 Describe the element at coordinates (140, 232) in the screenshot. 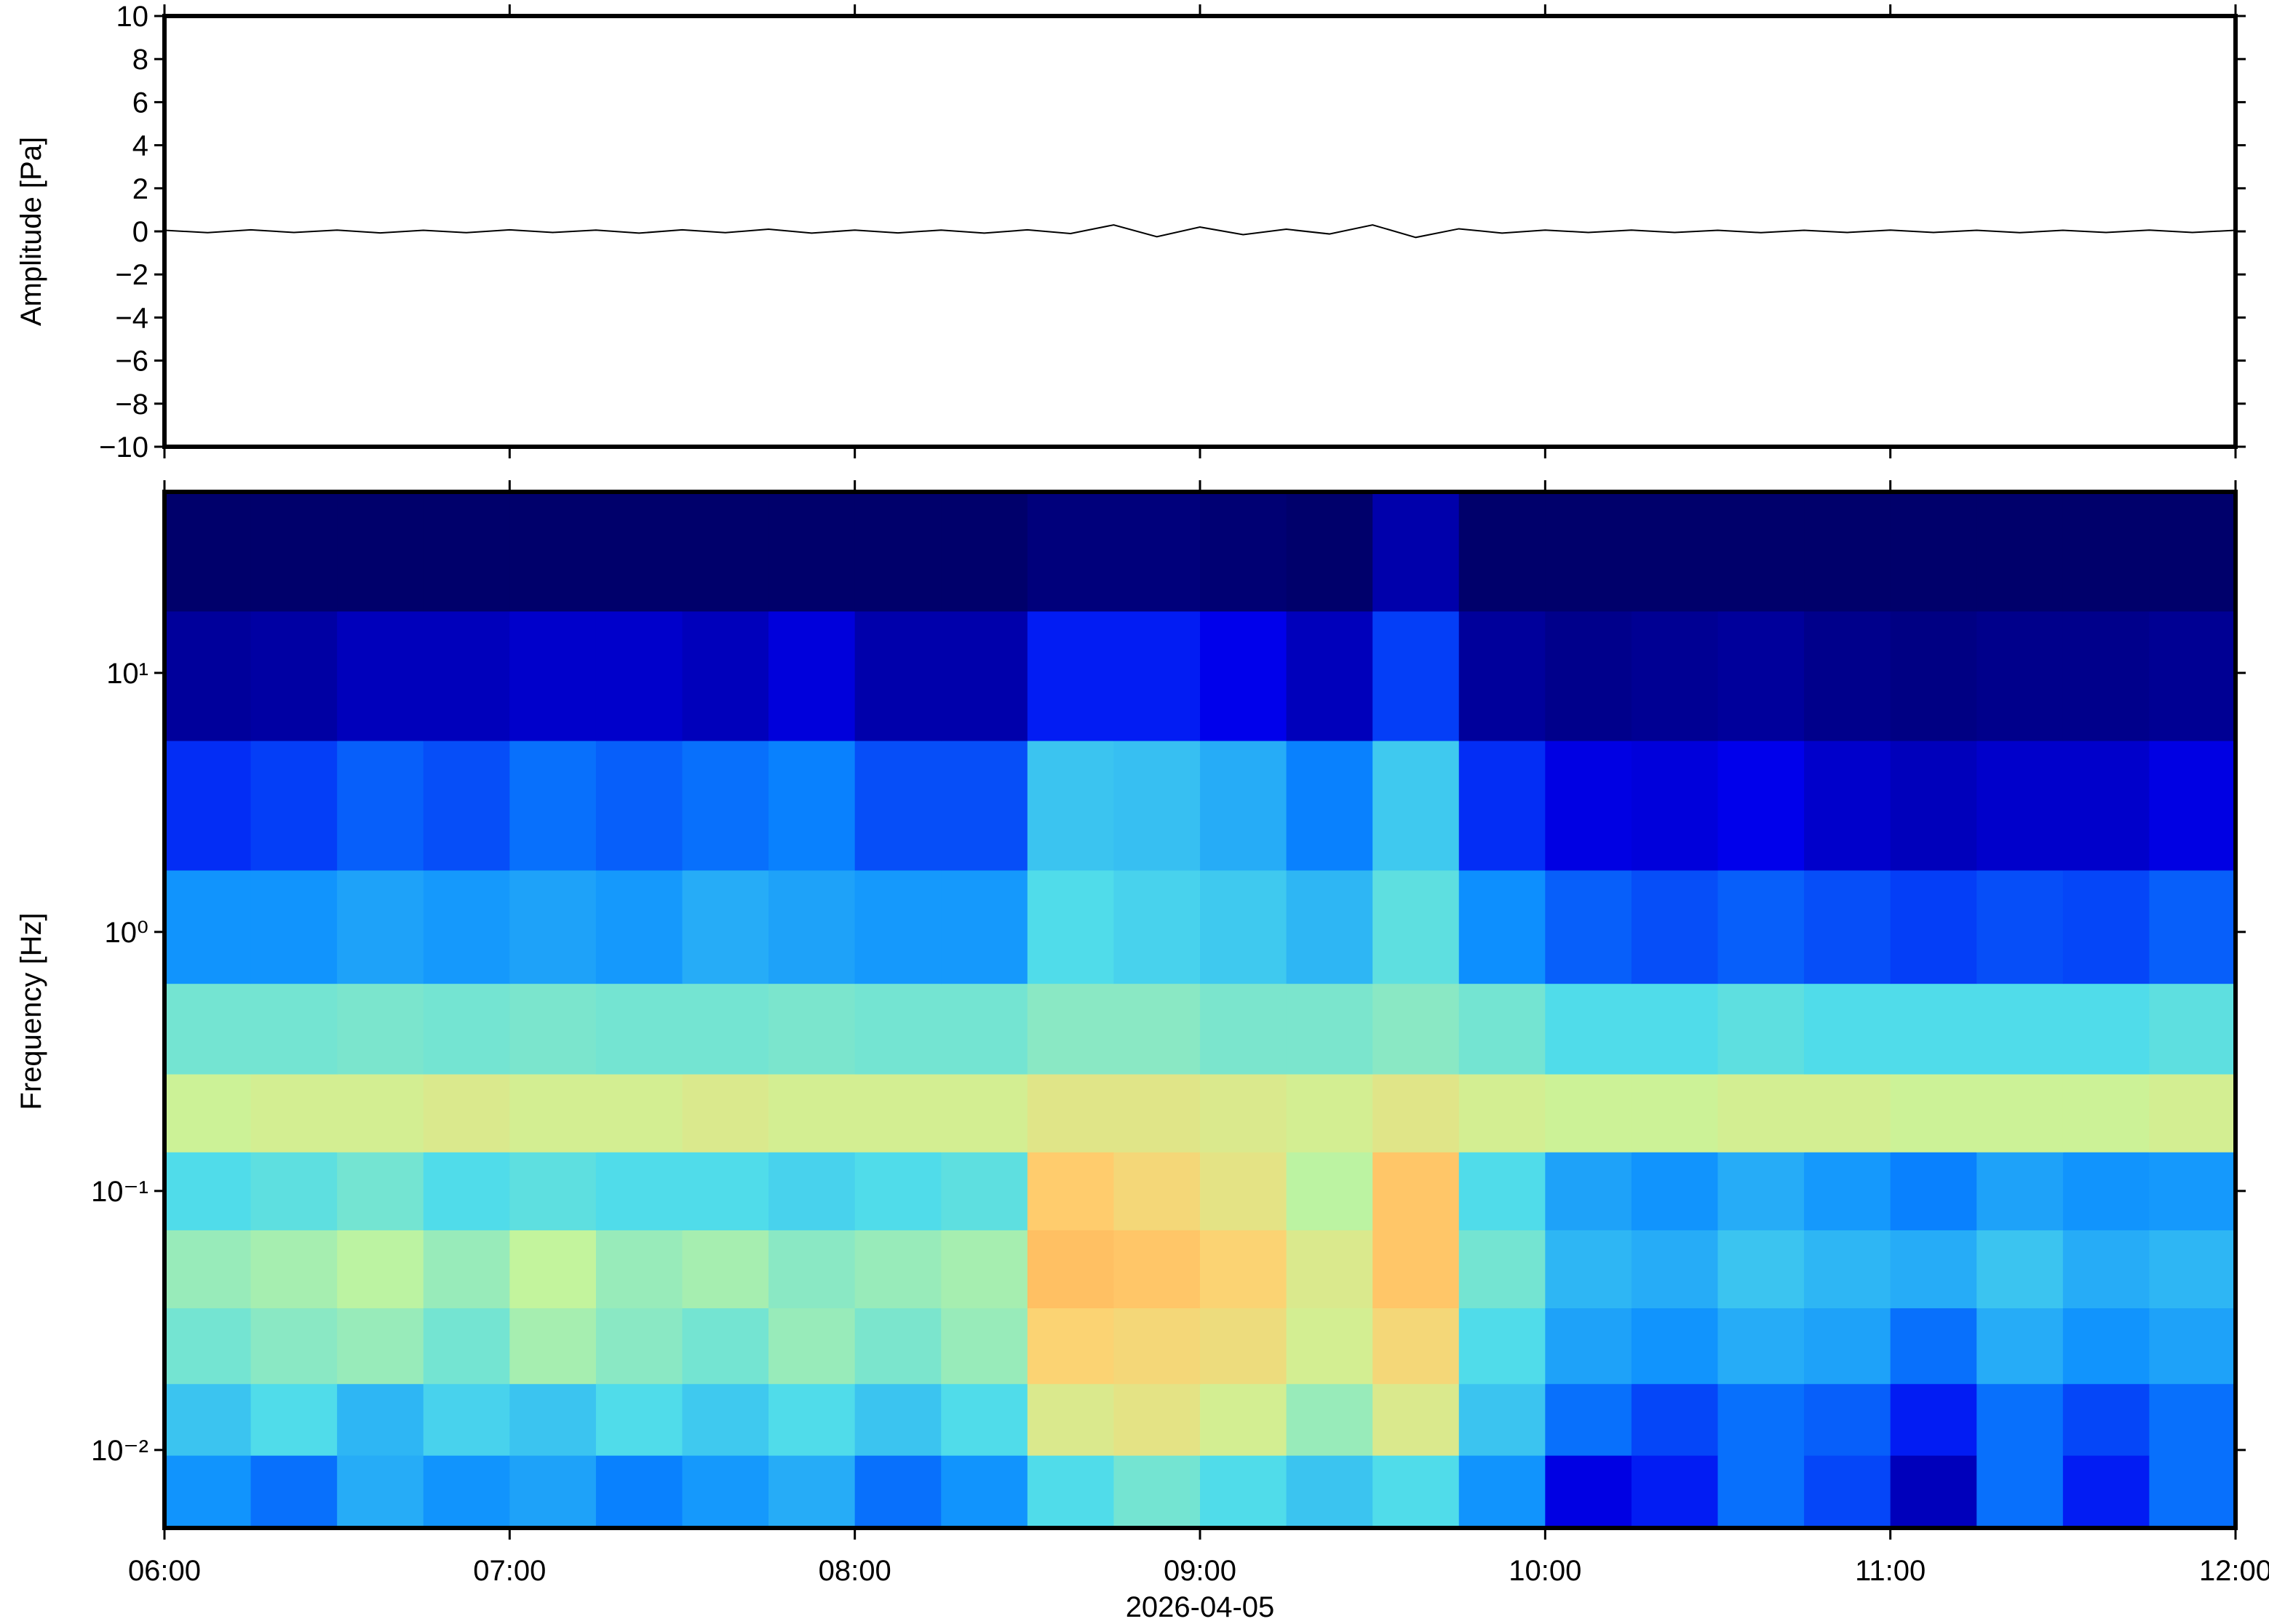

I see `y-tick-label: 0` at that location.